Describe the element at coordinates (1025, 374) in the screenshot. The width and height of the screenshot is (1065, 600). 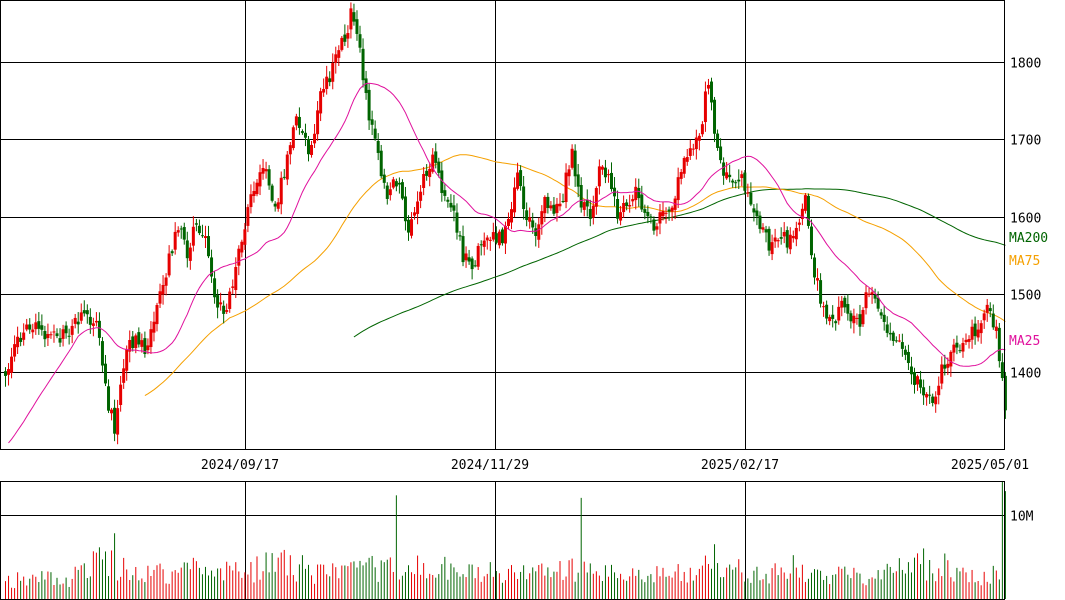
I see `price-tick-label: 1400` at that location.